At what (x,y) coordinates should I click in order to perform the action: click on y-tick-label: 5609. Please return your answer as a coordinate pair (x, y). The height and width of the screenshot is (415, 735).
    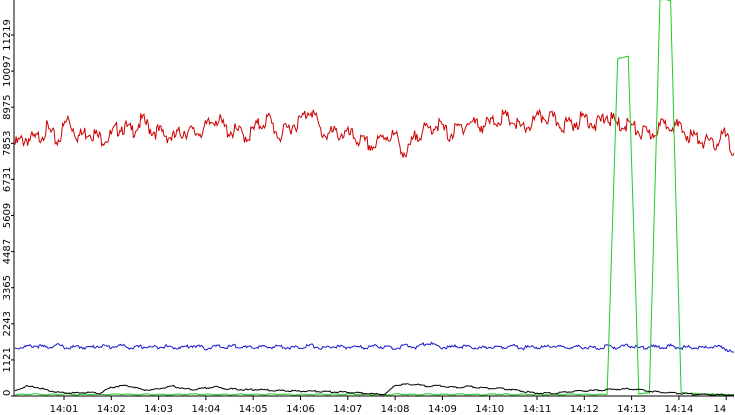
    Looking at the image, I should click on (7, 215).